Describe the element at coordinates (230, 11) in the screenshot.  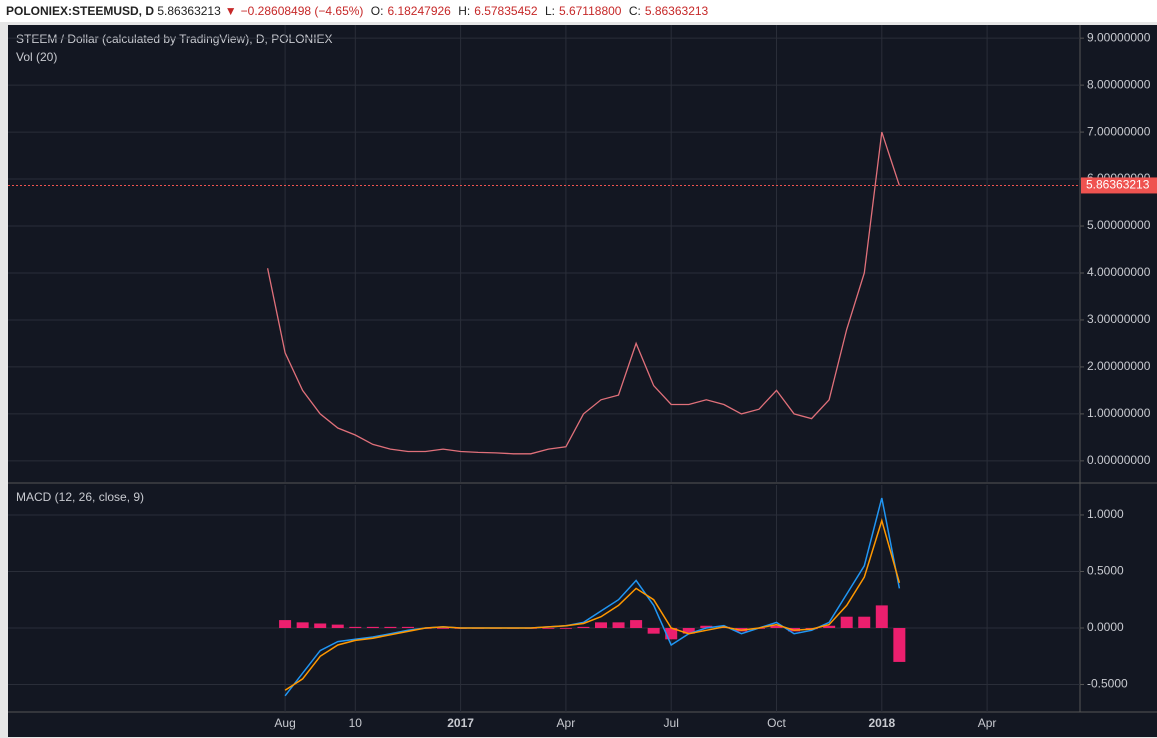
I see `arrow: ▼` at that location.